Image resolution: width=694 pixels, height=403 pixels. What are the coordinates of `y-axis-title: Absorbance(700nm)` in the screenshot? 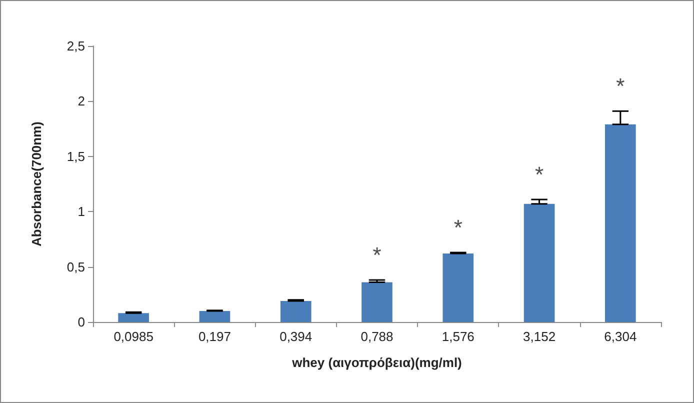 It's located at (36, 184).